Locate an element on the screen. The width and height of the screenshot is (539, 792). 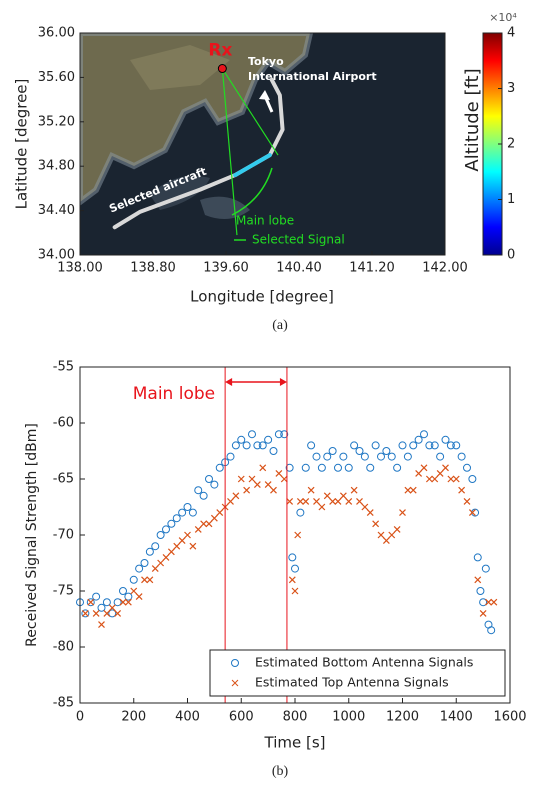
colorbar-multiplier: ×10⁴ is located at coordinates (503, 17).